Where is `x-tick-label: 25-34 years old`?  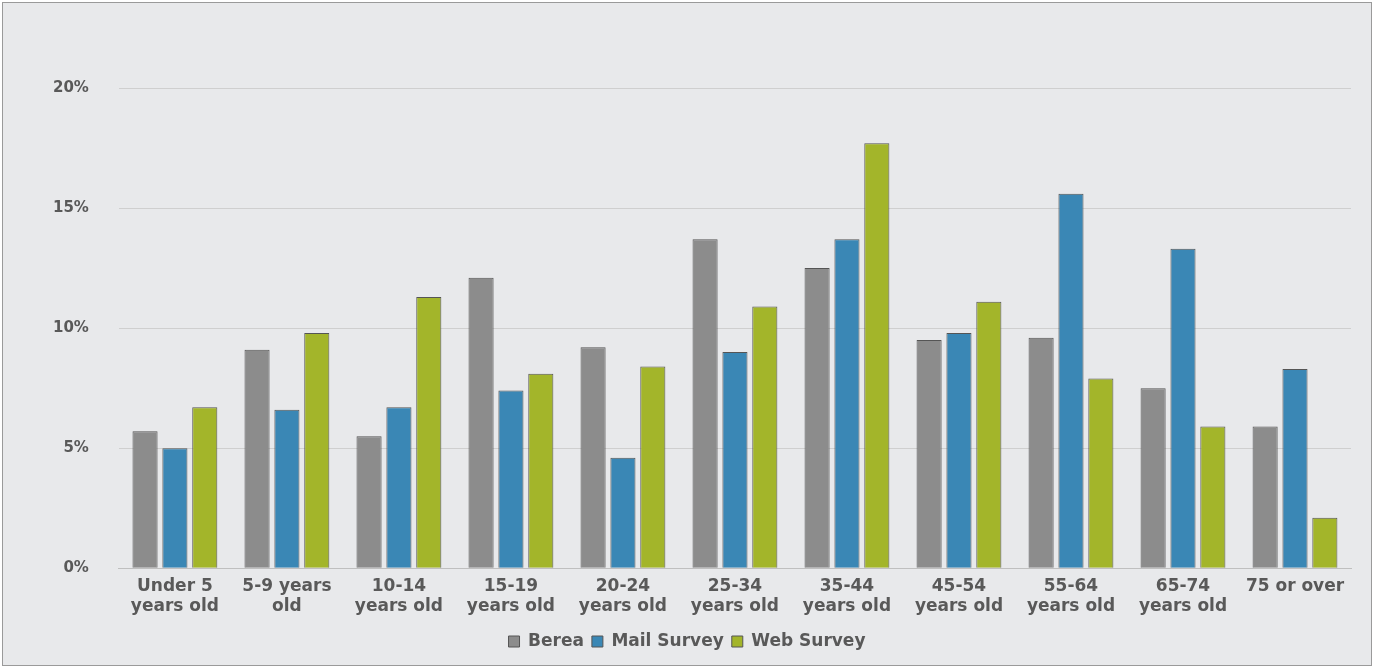
x-tick-label: 25-34 years old is located at coordinates (735, 595).